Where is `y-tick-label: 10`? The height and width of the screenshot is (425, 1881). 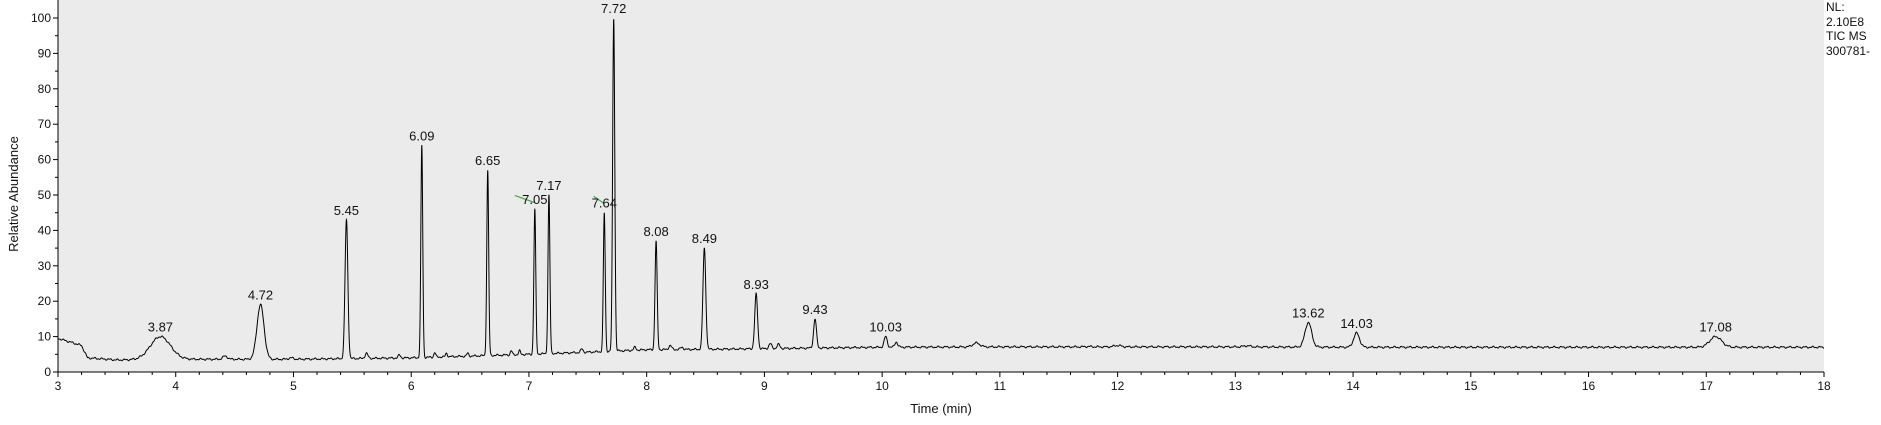
y-tick-label: 10 is located at coordinates (45, 337).